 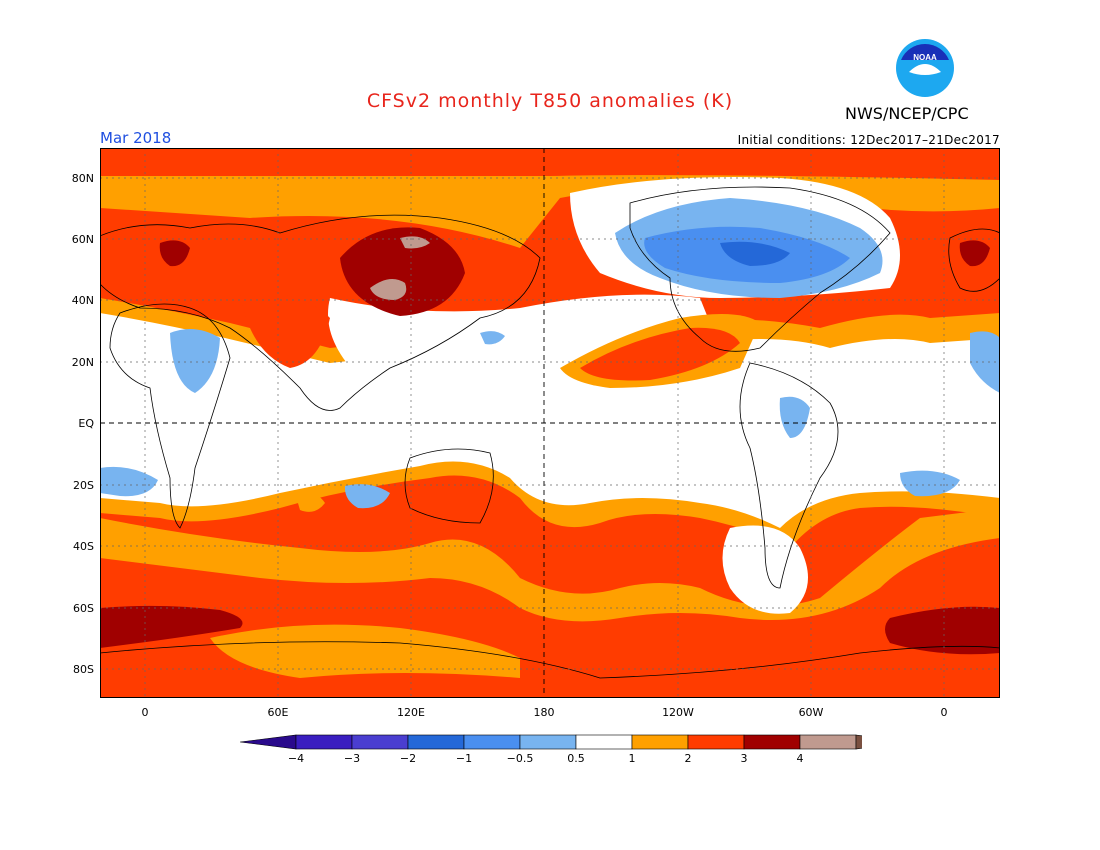 What do you see at coordinates (296, 758) in the screenshot?
I see `colorbar-tick-label: −4` at bounding box center [296, 758].